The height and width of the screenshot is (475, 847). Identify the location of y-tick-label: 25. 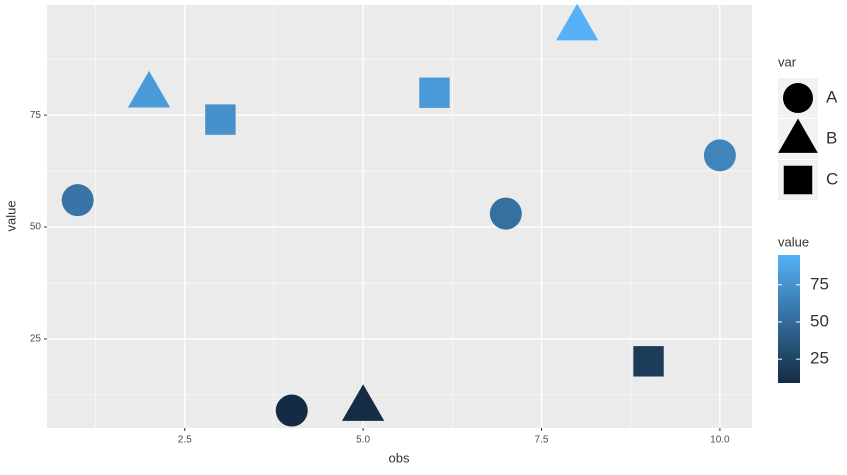
(36, 339).